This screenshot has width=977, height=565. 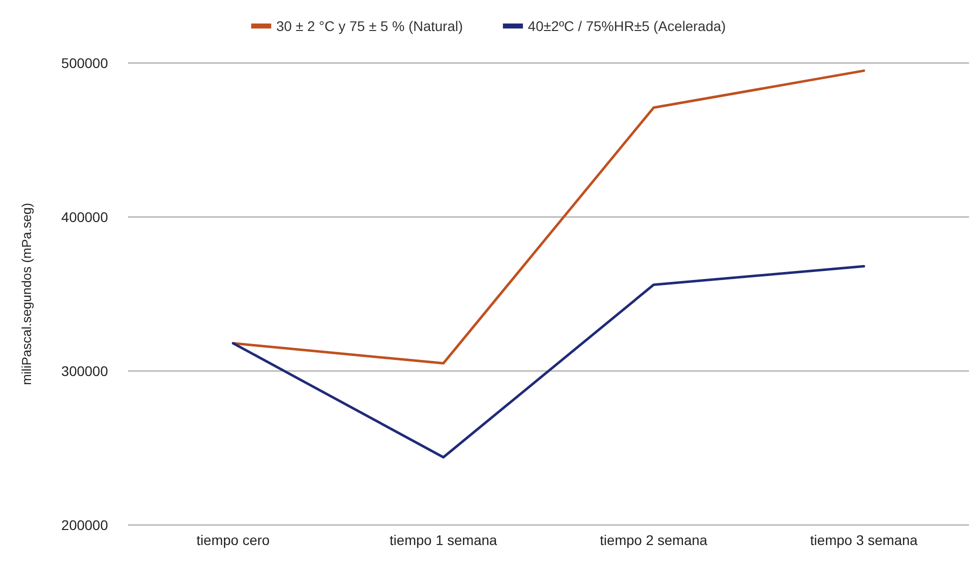 I want to click on x-tick-label: tiempo 3 semana, so click(x=864, y=540).